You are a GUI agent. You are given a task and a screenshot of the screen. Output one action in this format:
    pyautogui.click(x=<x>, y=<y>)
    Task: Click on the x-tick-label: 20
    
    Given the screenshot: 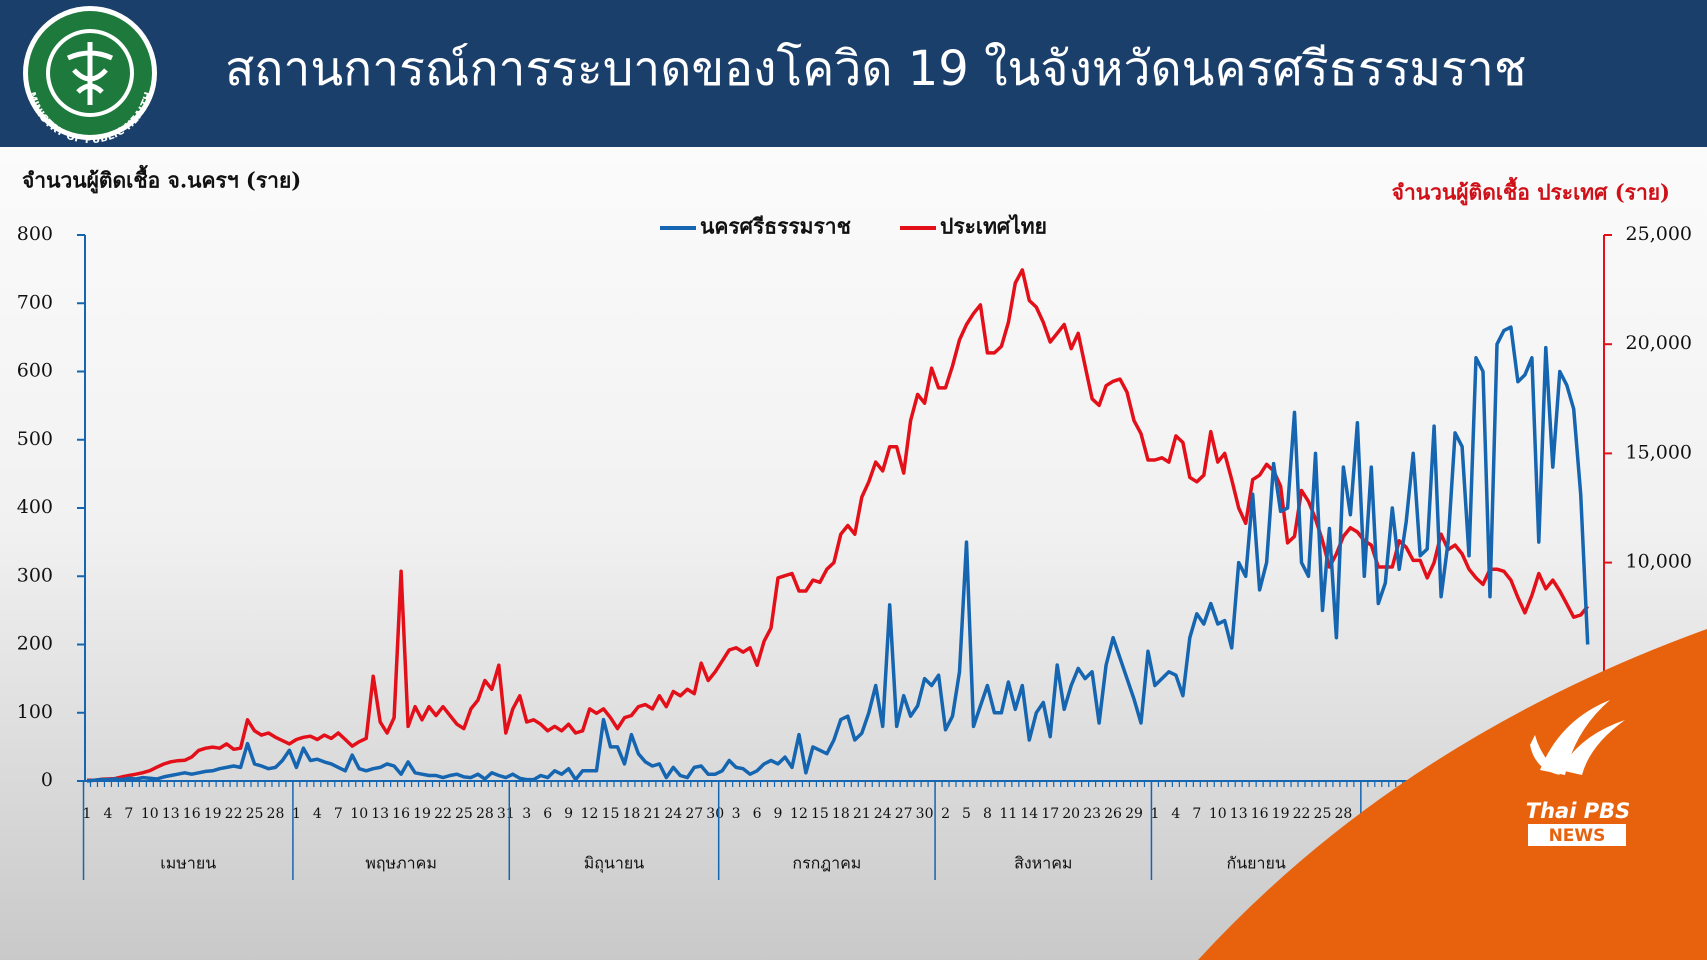 What is the action you would take?
    pyautogui.click(x=1071, y=814)
    